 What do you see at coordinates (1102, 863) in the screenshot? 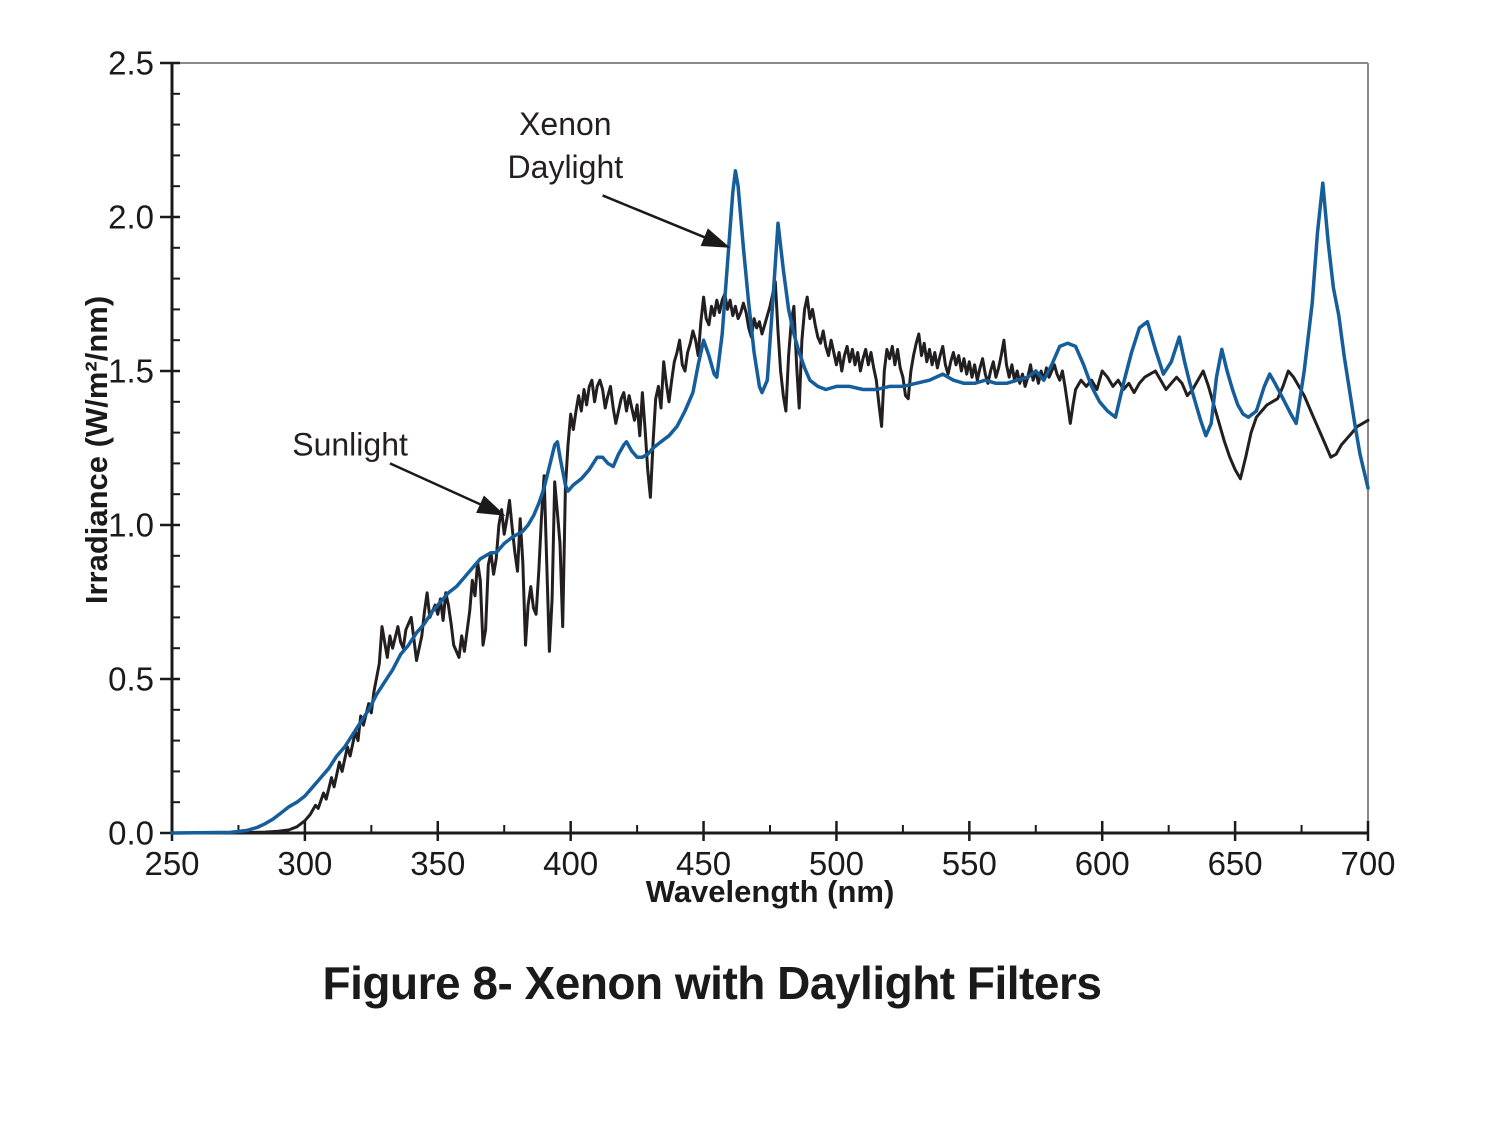
I see `x-tick-label: 600` at bounding box center [1102, 863].